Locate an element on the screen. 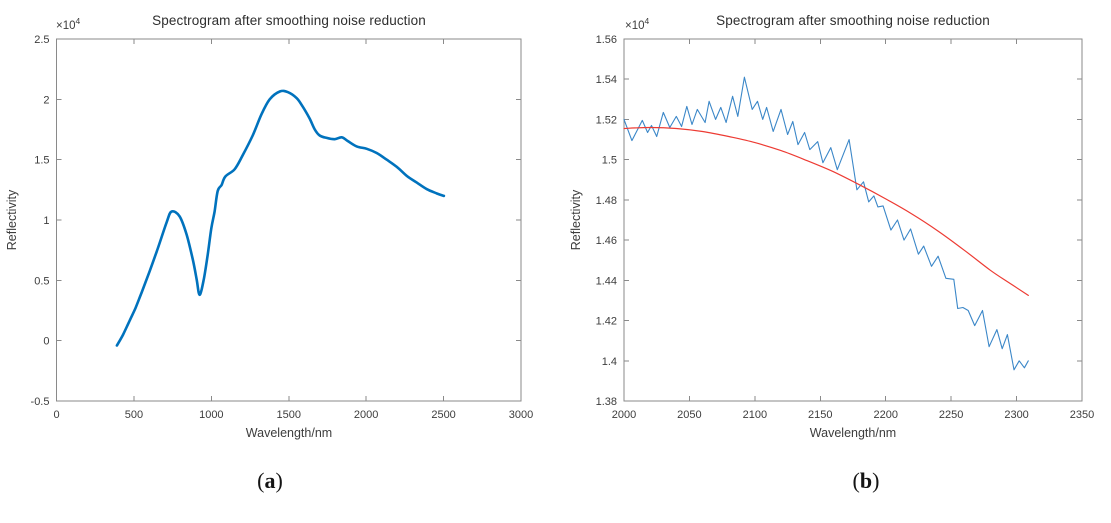  x-tick-label: 2500 is located at coordinates (443, 415).